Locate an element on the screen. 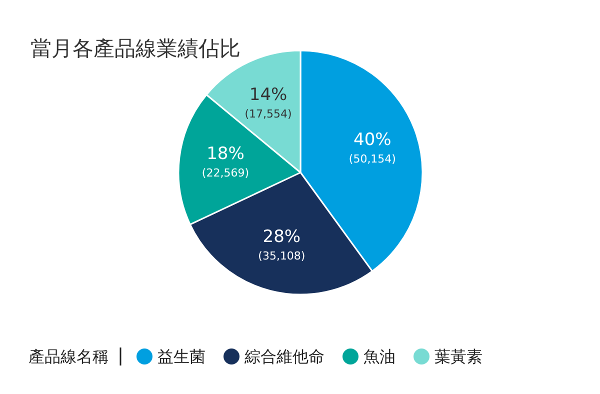 The height and width of the screenshot is (394, 600). legend-label: 綜合維他命 is located at coordinates (284, 356).